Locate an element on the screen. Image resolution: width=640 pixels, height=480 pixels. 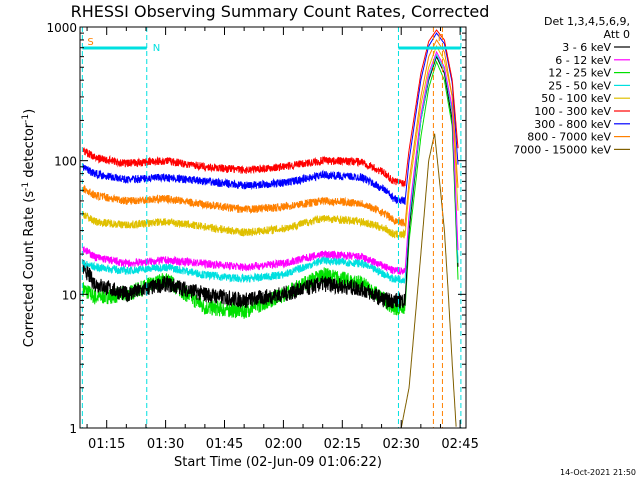
legend-label: 3 - 6 keV is located at coordinates (586, 47).